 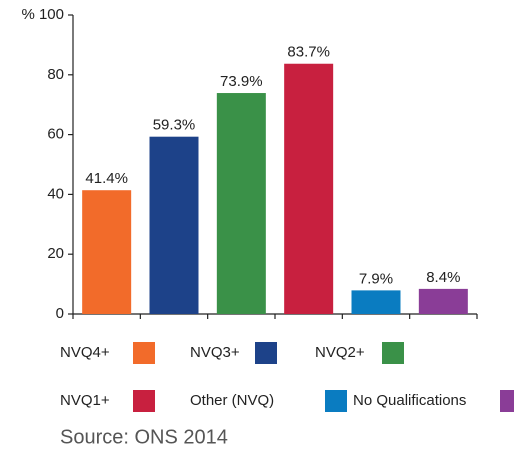 I want to click on legend-label: No Qualifications, so click(x=409, y=400).